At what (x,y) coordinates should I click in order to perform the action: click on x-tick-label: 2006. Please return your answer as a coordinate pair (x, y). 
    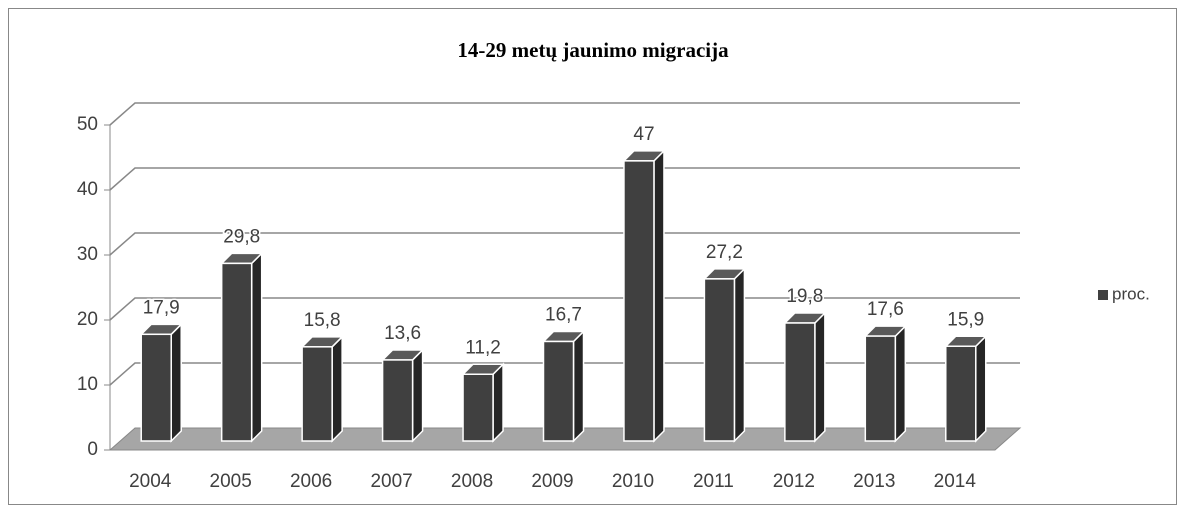
    Looking at the image, I should click on (311, 481).